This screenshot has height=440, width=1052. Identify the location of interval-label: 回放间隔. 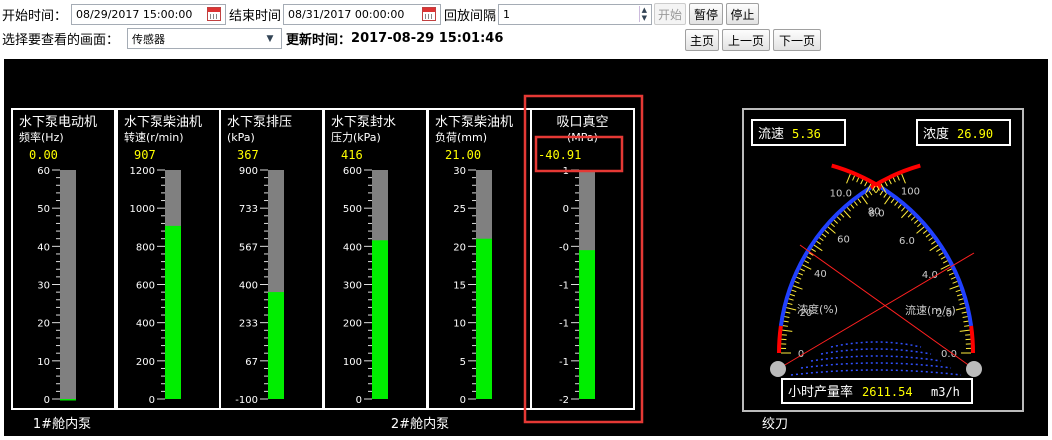
(470, 14).